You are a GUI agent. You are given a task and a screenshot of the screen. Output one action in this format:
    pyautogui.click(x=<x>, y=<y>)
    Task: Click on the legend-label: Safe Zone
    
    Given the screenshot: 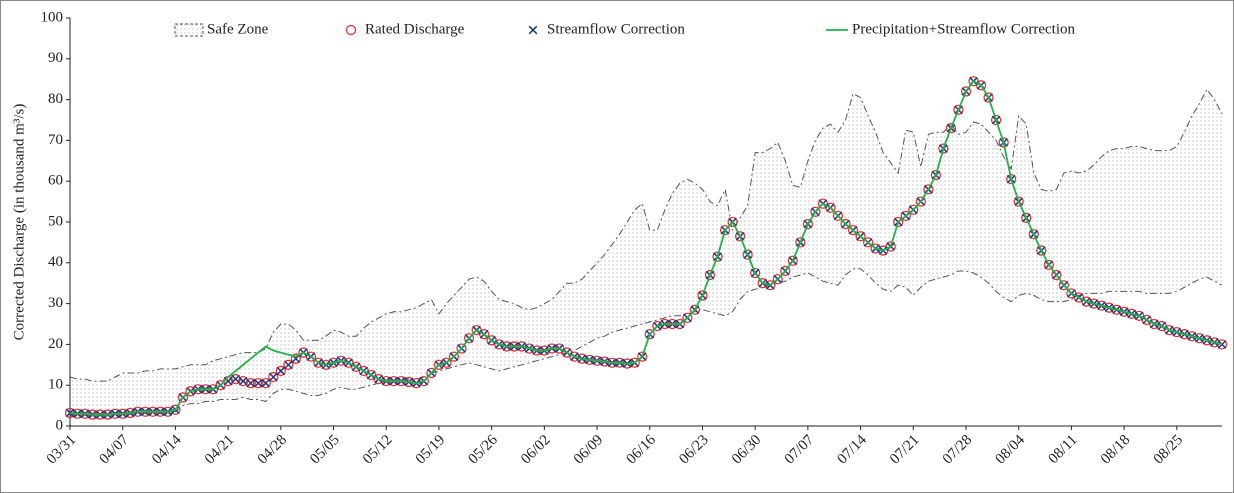 What is the action you would take?
    pyautogui.click(x=238, y=29)
    